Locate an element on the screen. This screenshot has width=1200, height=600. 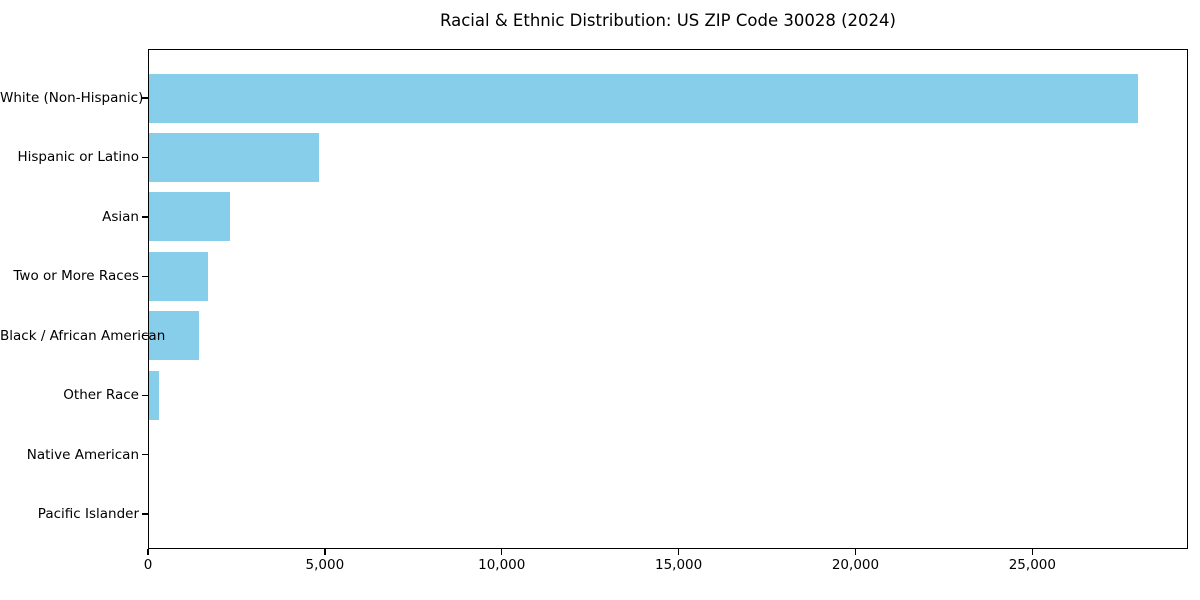
y-tick-two-or-more-races is located at coordinates (145, 276).